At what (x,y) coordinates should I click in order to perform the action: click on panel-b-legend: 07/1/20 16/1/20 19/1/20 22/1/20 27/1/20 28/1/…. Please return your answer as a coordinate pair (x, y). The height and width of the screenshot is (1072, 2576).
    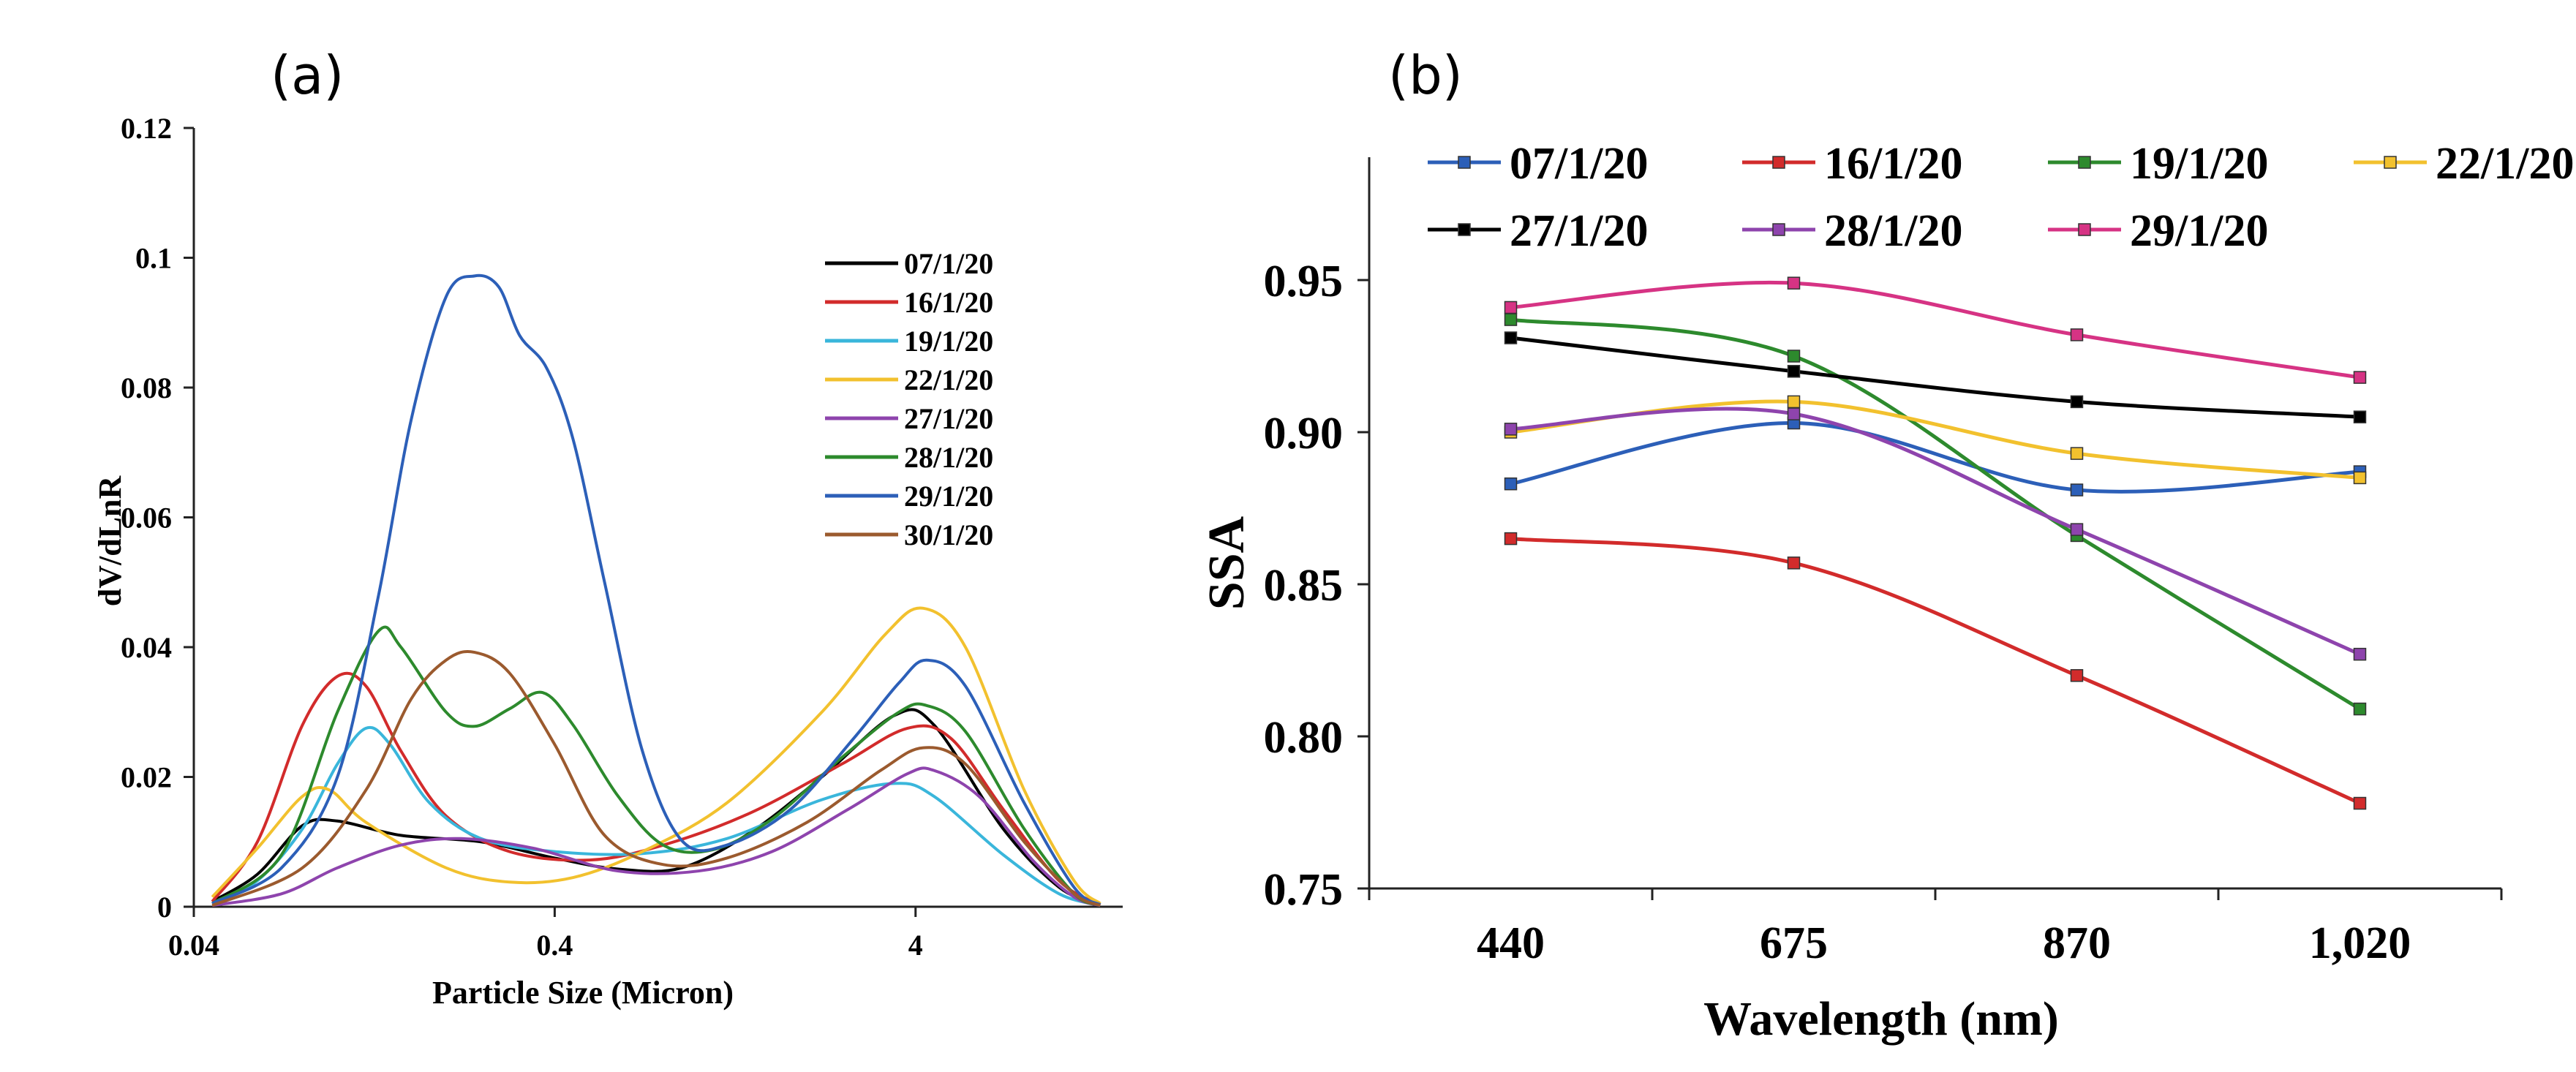
    Looking at the image, I should click on (2001, 198).